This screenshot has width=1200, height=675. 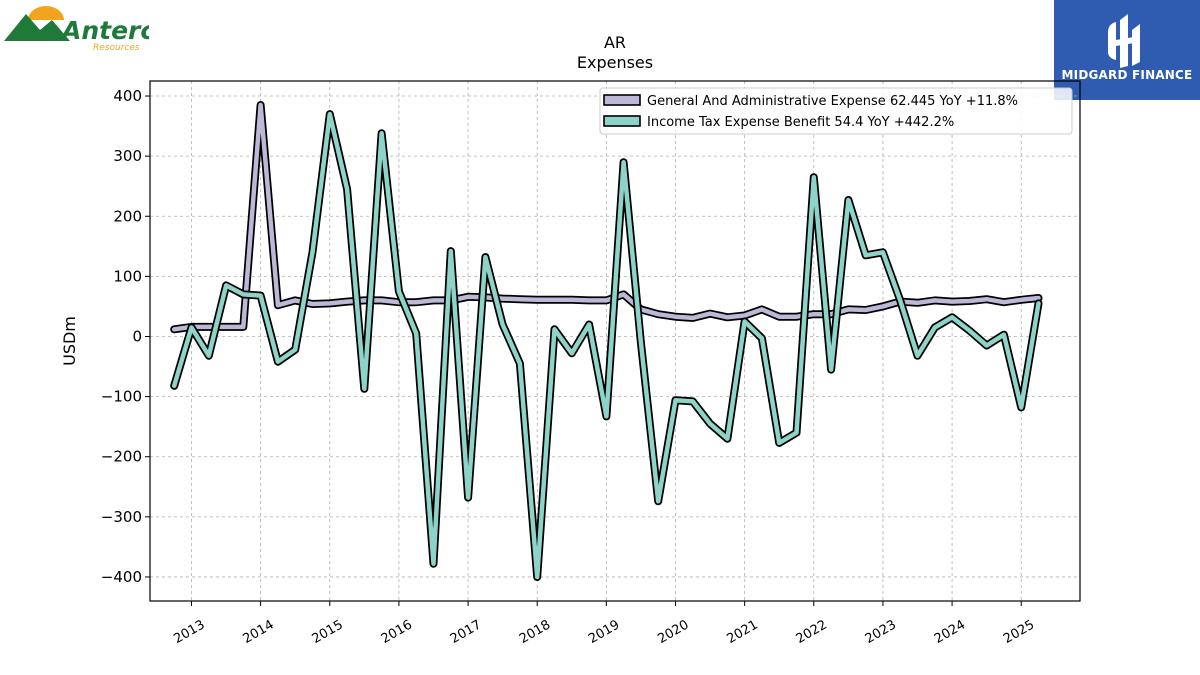 I want to click on y-tick-label: 100, so click(x=127, y=276).